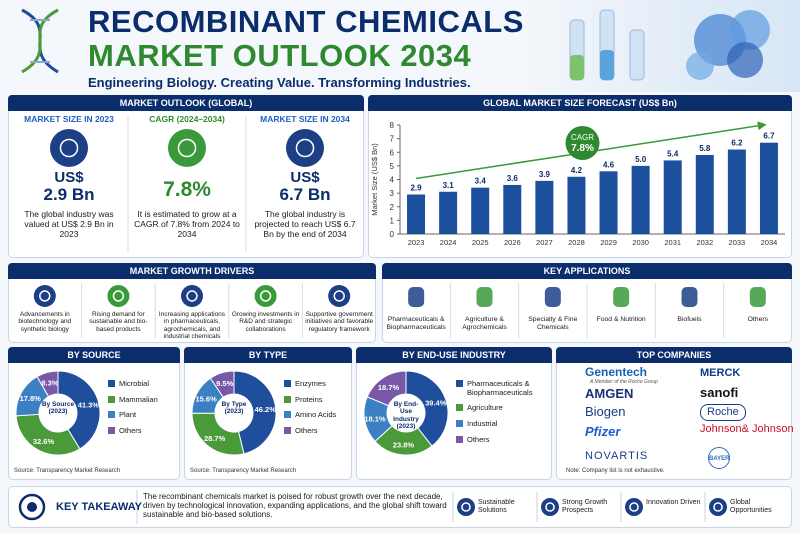  Describe the element at coordinates (392, 220) in the screenshot. I see `y-tick-label: 1` at that location.